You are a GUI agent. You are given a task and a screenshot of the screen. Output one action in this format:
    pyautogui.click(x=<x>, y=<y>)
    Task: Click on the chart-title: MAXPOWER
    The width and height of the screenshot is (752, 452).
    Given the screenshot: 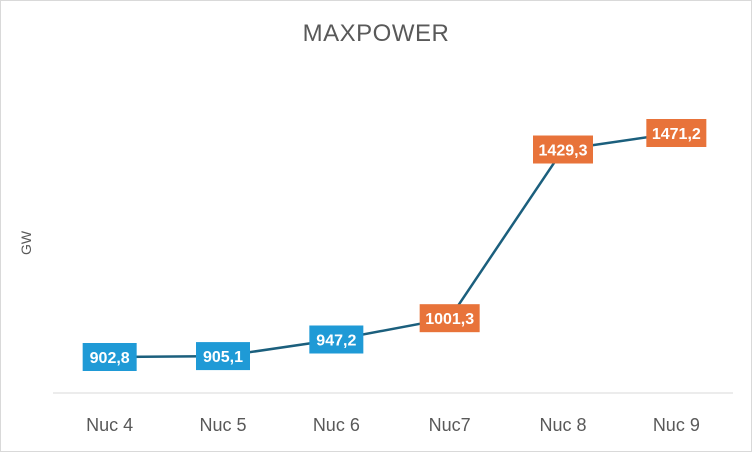 What is the action you would take?
    pyautogui.click(x=376, y=33)
    